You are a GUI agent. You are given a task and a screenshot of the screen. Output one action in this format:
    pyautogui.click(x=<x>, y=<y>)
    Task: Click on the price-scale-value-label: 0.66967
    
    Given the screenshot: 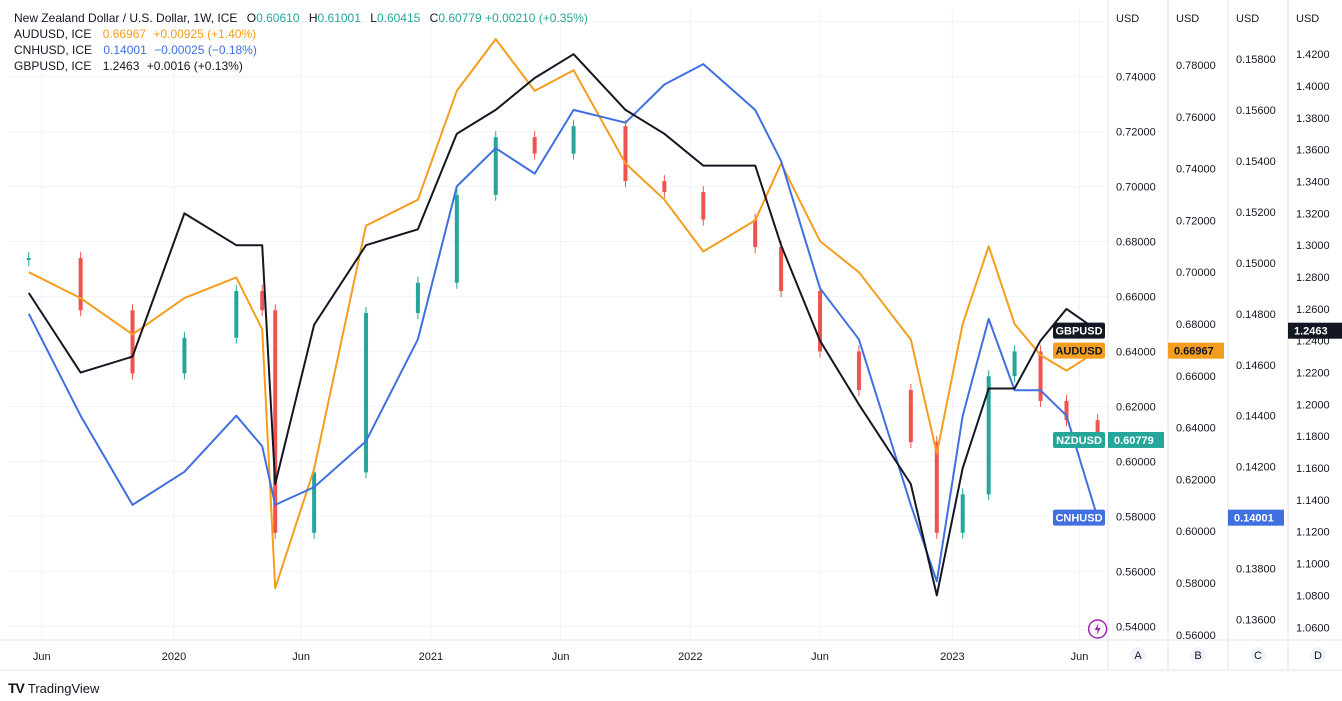 What is the action you would take?
    pyautogui.click(x=1194, y=352)
    